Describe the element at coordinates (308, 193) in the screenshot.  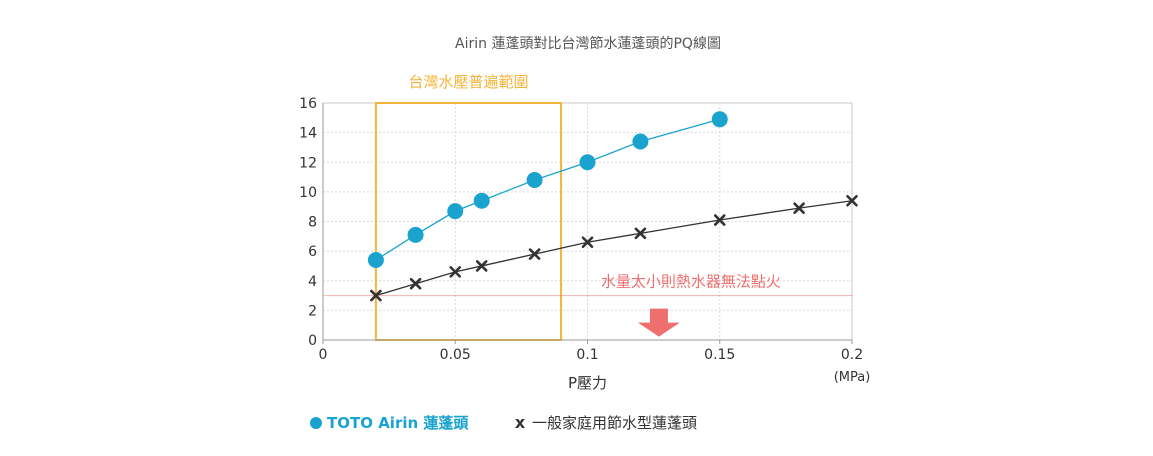
I see `y-tick-label: 10` at that location.